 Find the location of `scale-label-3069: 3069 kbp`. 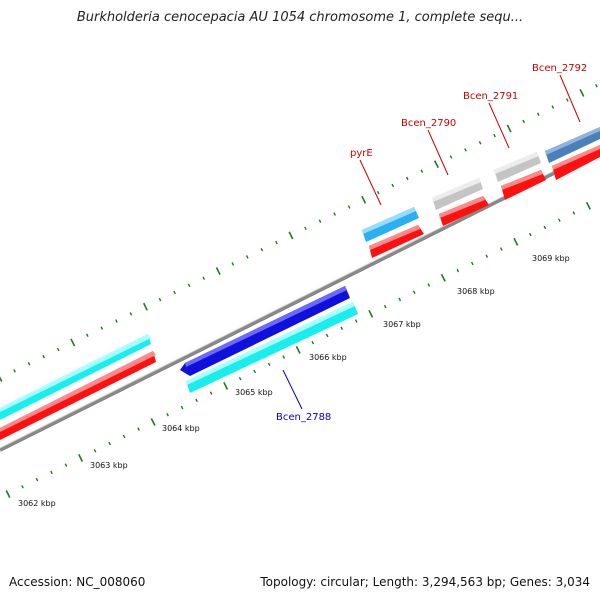

scale-label-3069: 3069 kbp is located at coordinates (551, 258).